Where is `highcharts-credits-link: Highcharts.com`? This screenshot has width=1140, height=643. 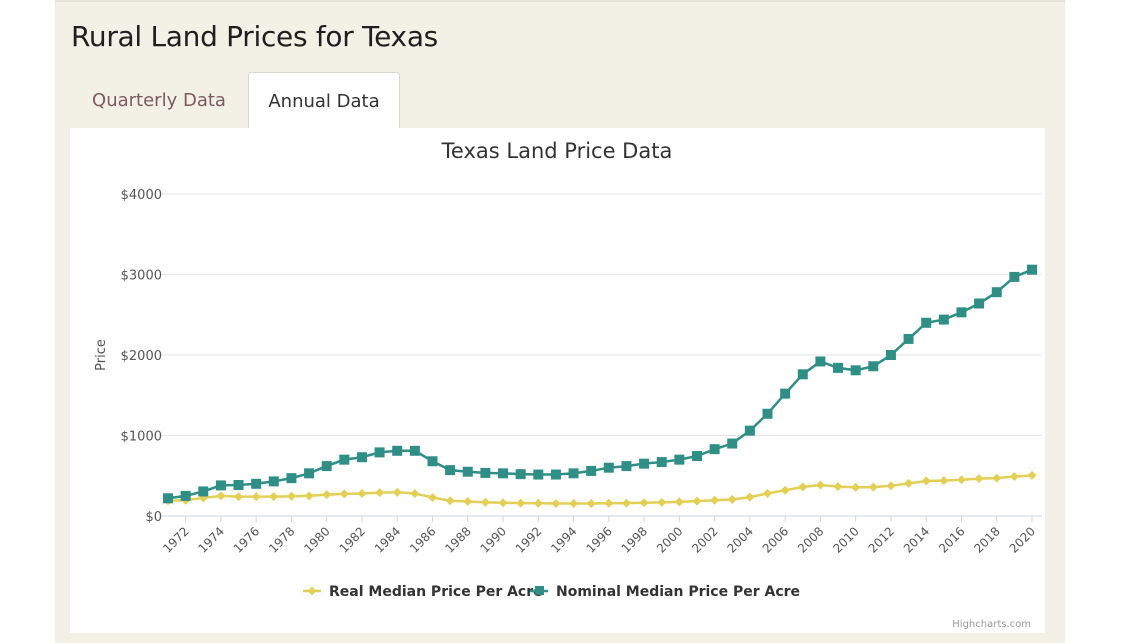 highcharts-credits-link: Highcharts.com is located at coordinates (991, 624).